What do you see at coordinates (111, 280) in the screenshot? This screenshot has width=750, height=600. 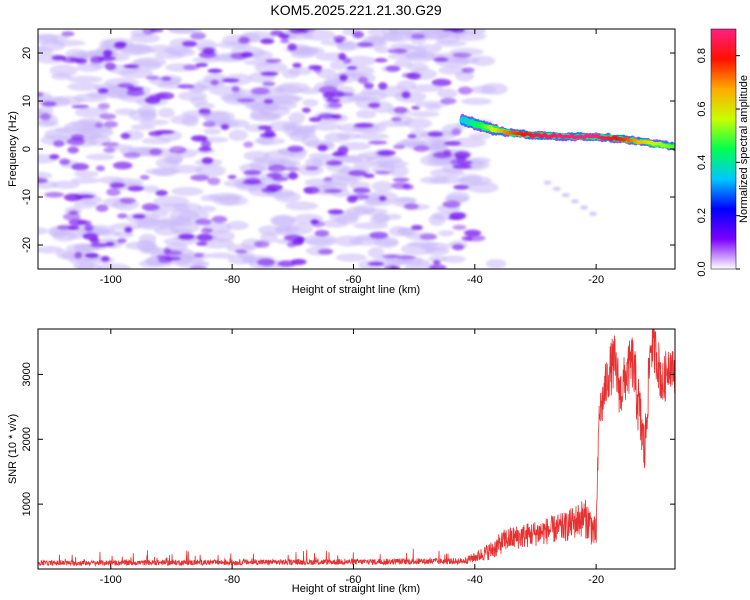 I see `spectrogram-xtick-label: -100` at bounding box center [111, 280].